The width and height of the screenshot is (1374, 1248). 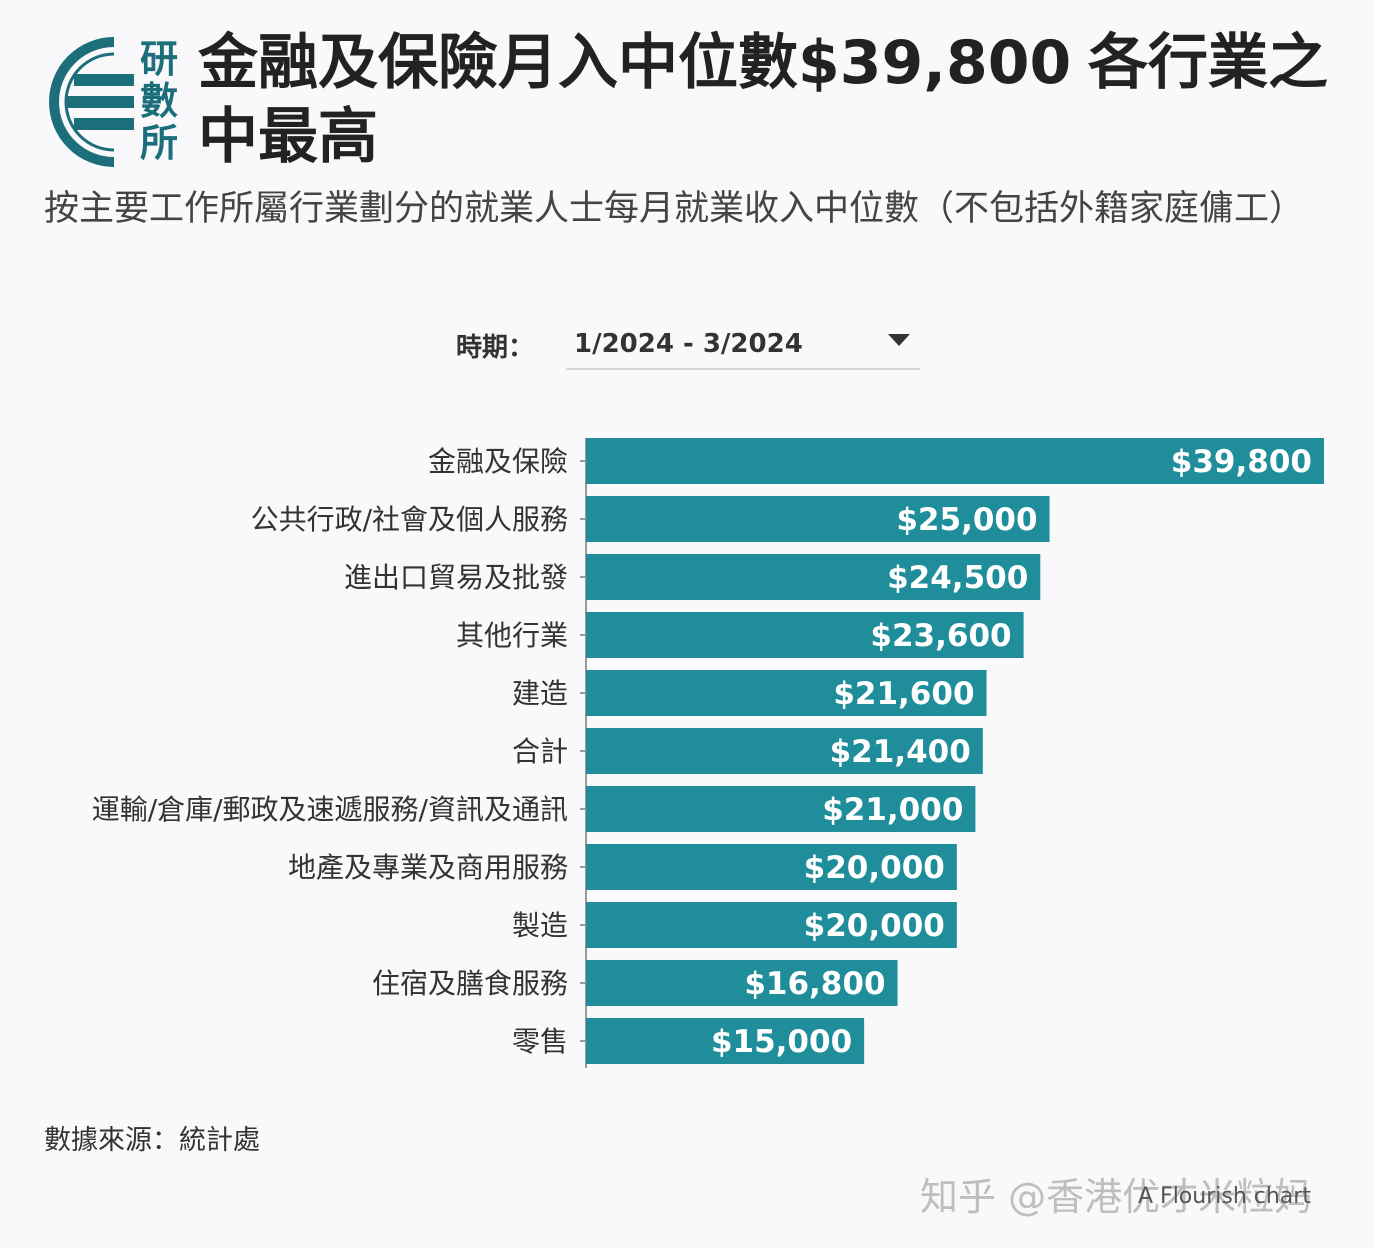 I want to click on category-label: 公共行政/社會及個人服務, so click(x=409, y=519).